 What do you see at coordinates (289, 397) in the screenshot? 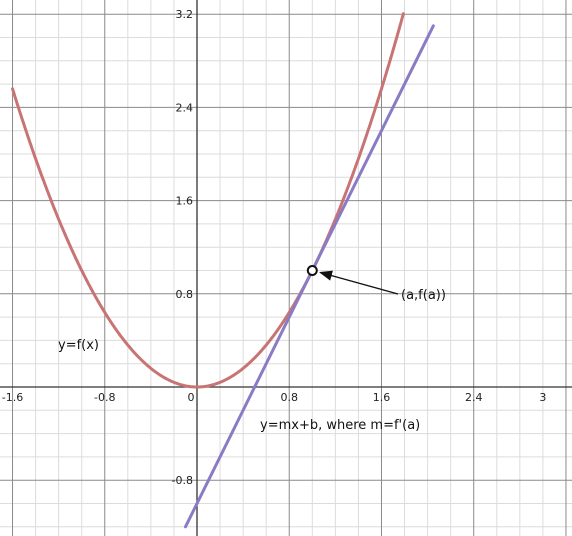
I see `x-tick-label: 0.8` at bounding box center [289, 397].